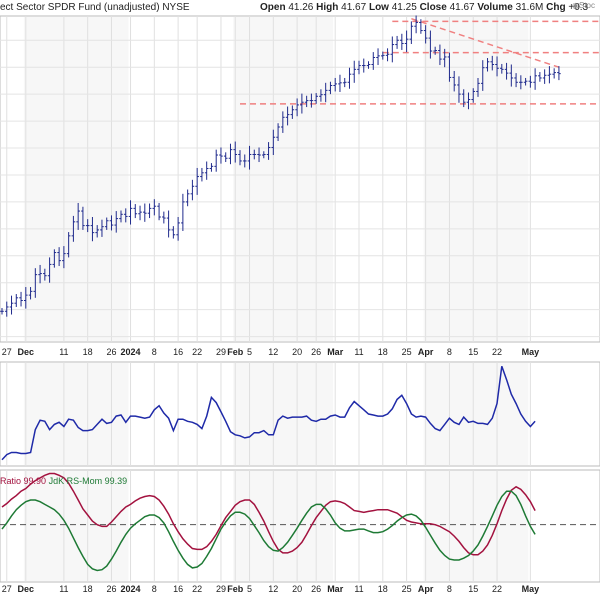 The height and width of the screenshot is (600, 600). What do you see at coordinates (95, 7) in the screenshot?
I see `chart-title-row: ect Sector SPDR Fund (unadjusted) NYSE` at bounding box center [95, 7].